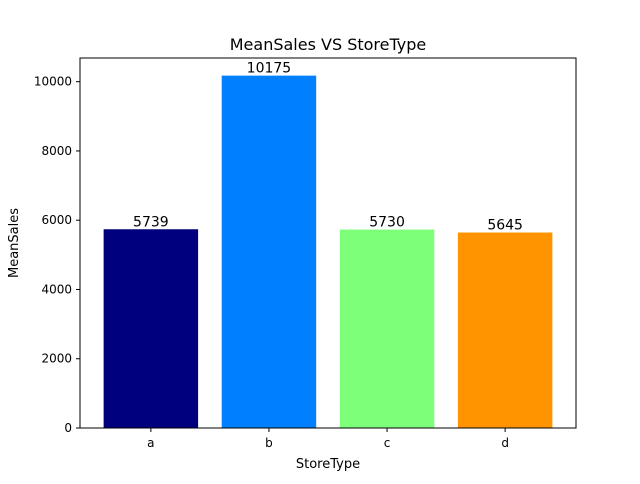 The image size is (640, 484). I want to click on x-tick-label-a: a, so click(150, 443).